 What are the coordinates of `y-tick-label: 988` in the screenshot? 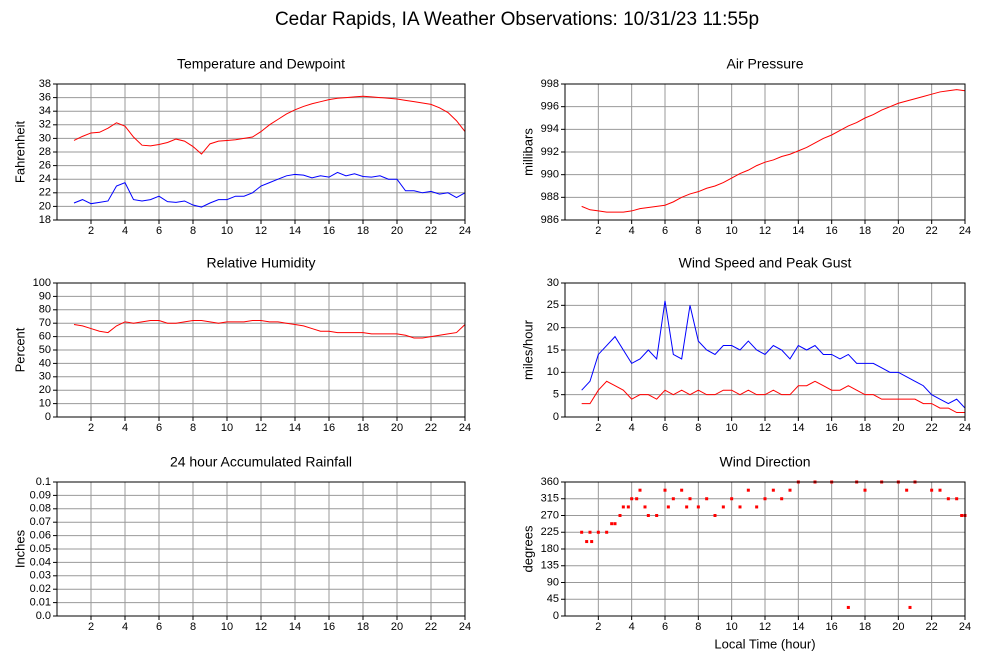 It's located at (550, 197).